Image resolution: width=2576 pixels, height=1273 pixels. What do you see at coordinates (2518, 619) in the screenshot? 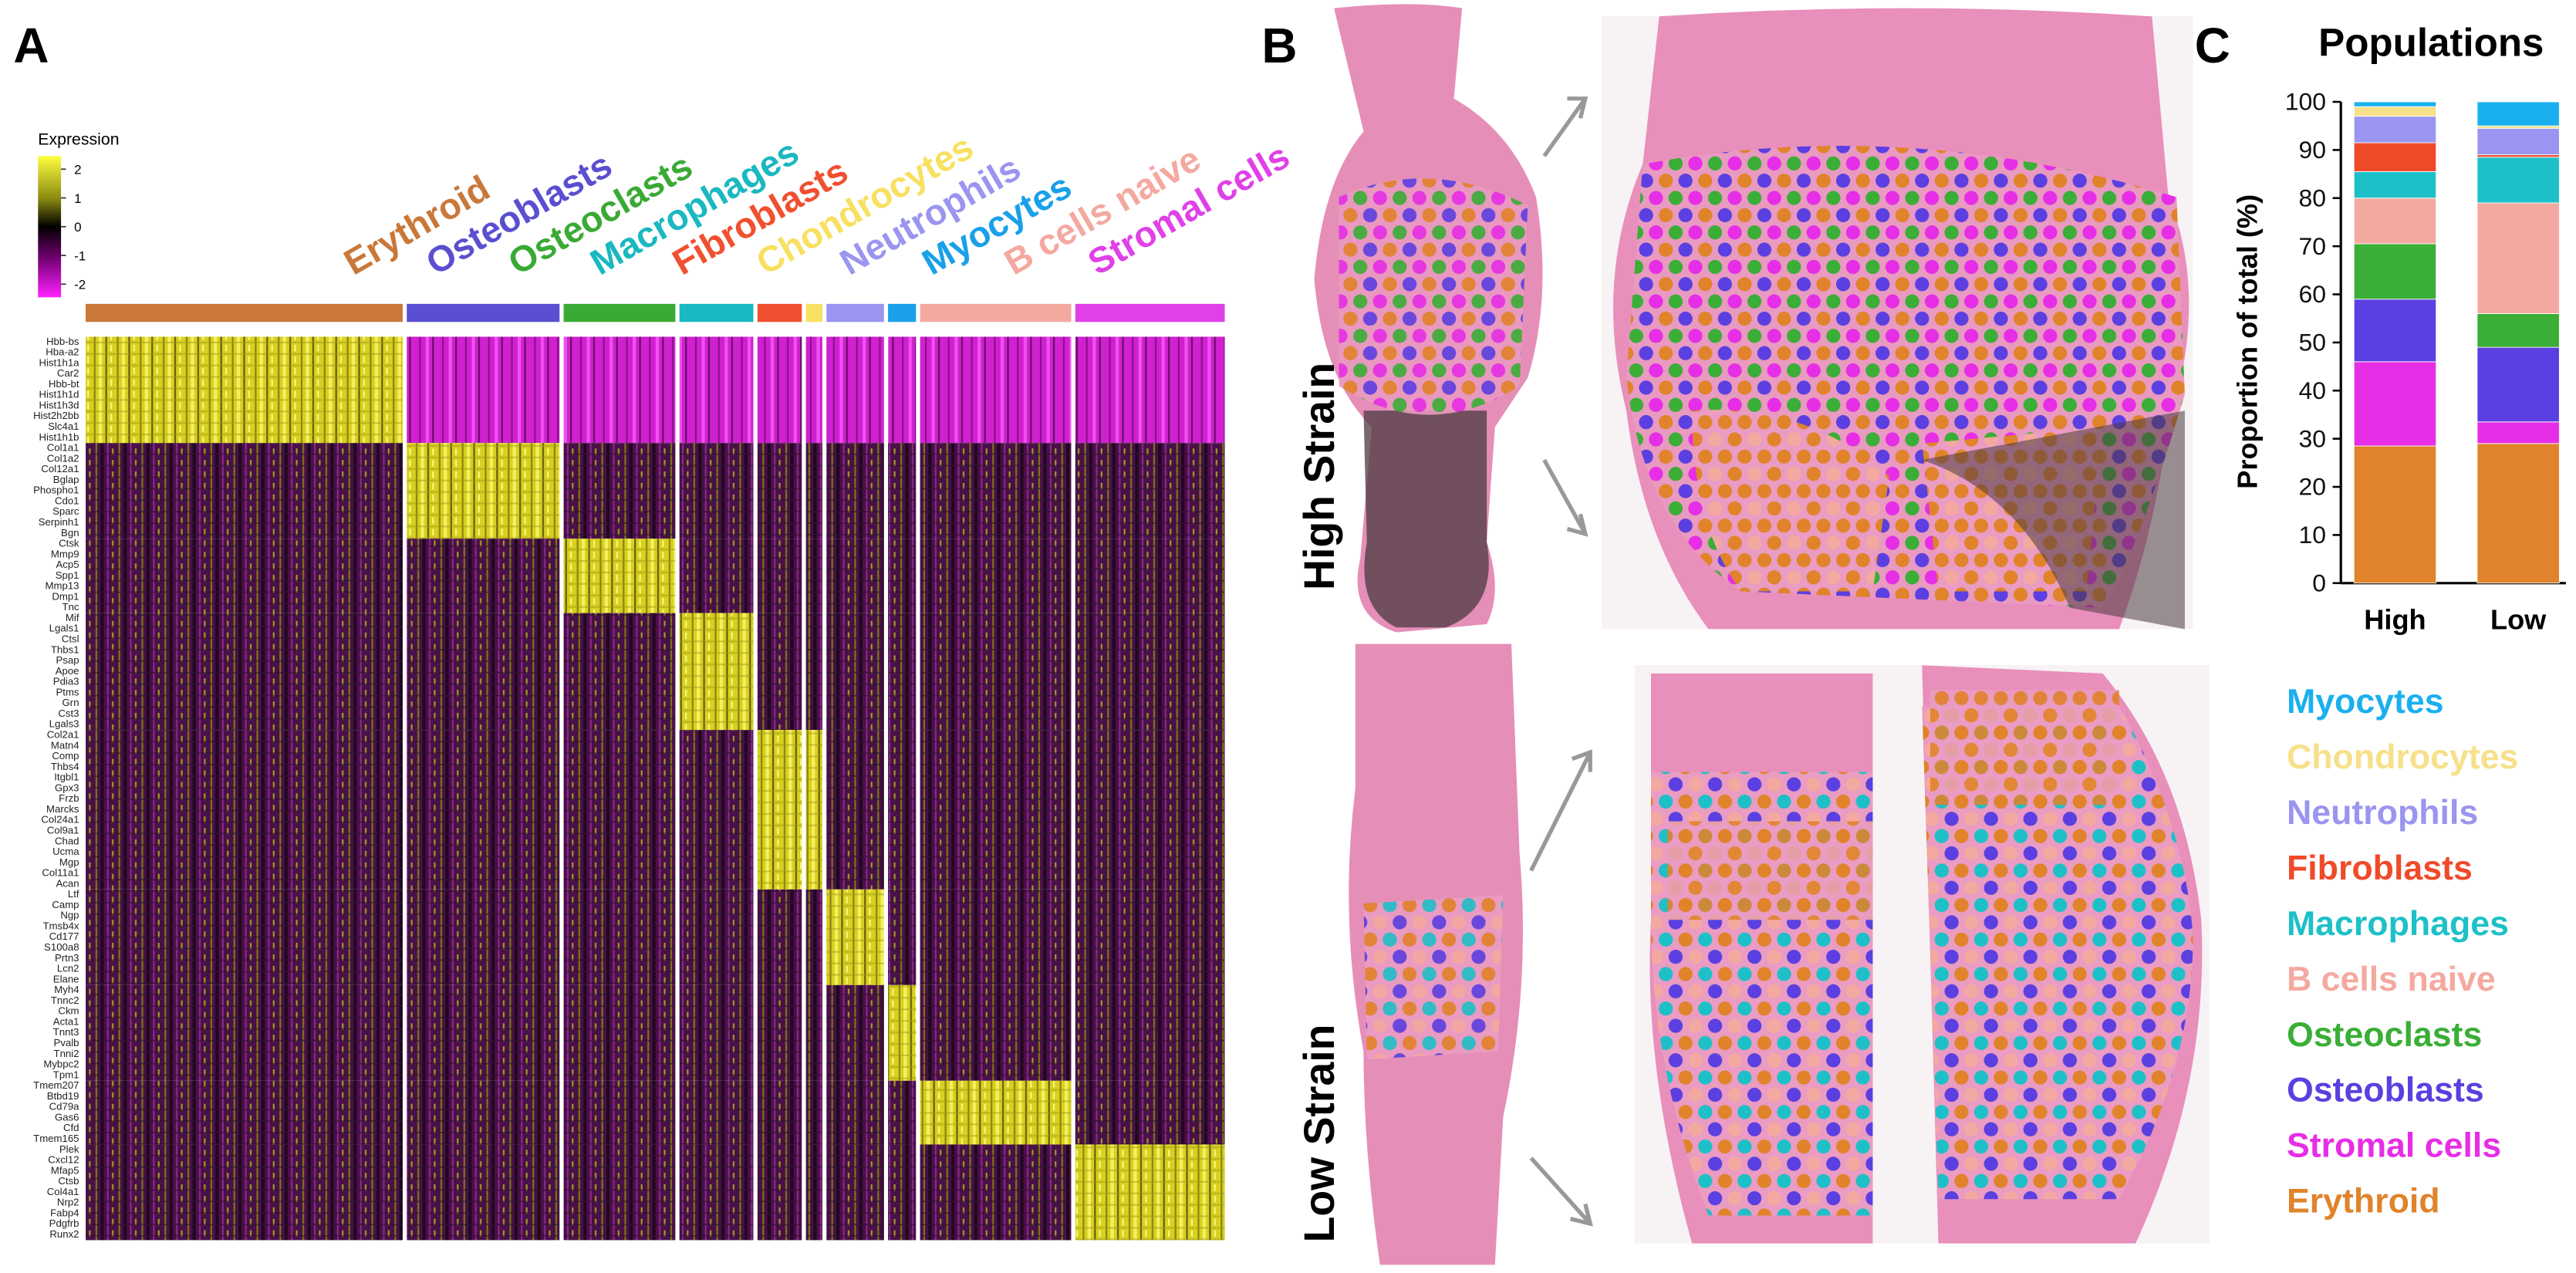
I see `x-tick-label: Low` at bounding box center [2518, 619].